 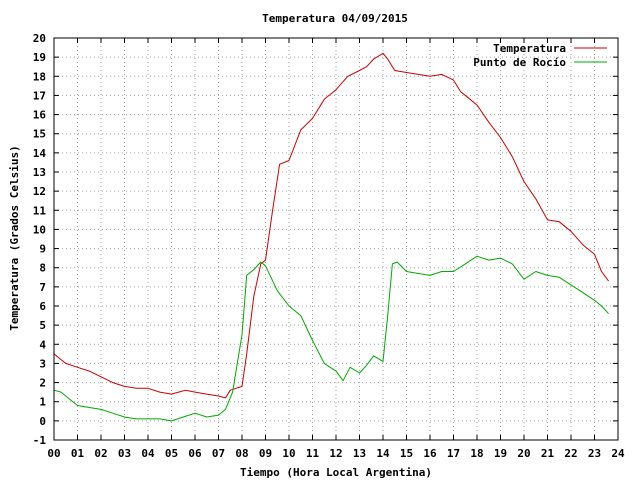 I want to click on x-tick-label: 21, so click(x=548, y=453).